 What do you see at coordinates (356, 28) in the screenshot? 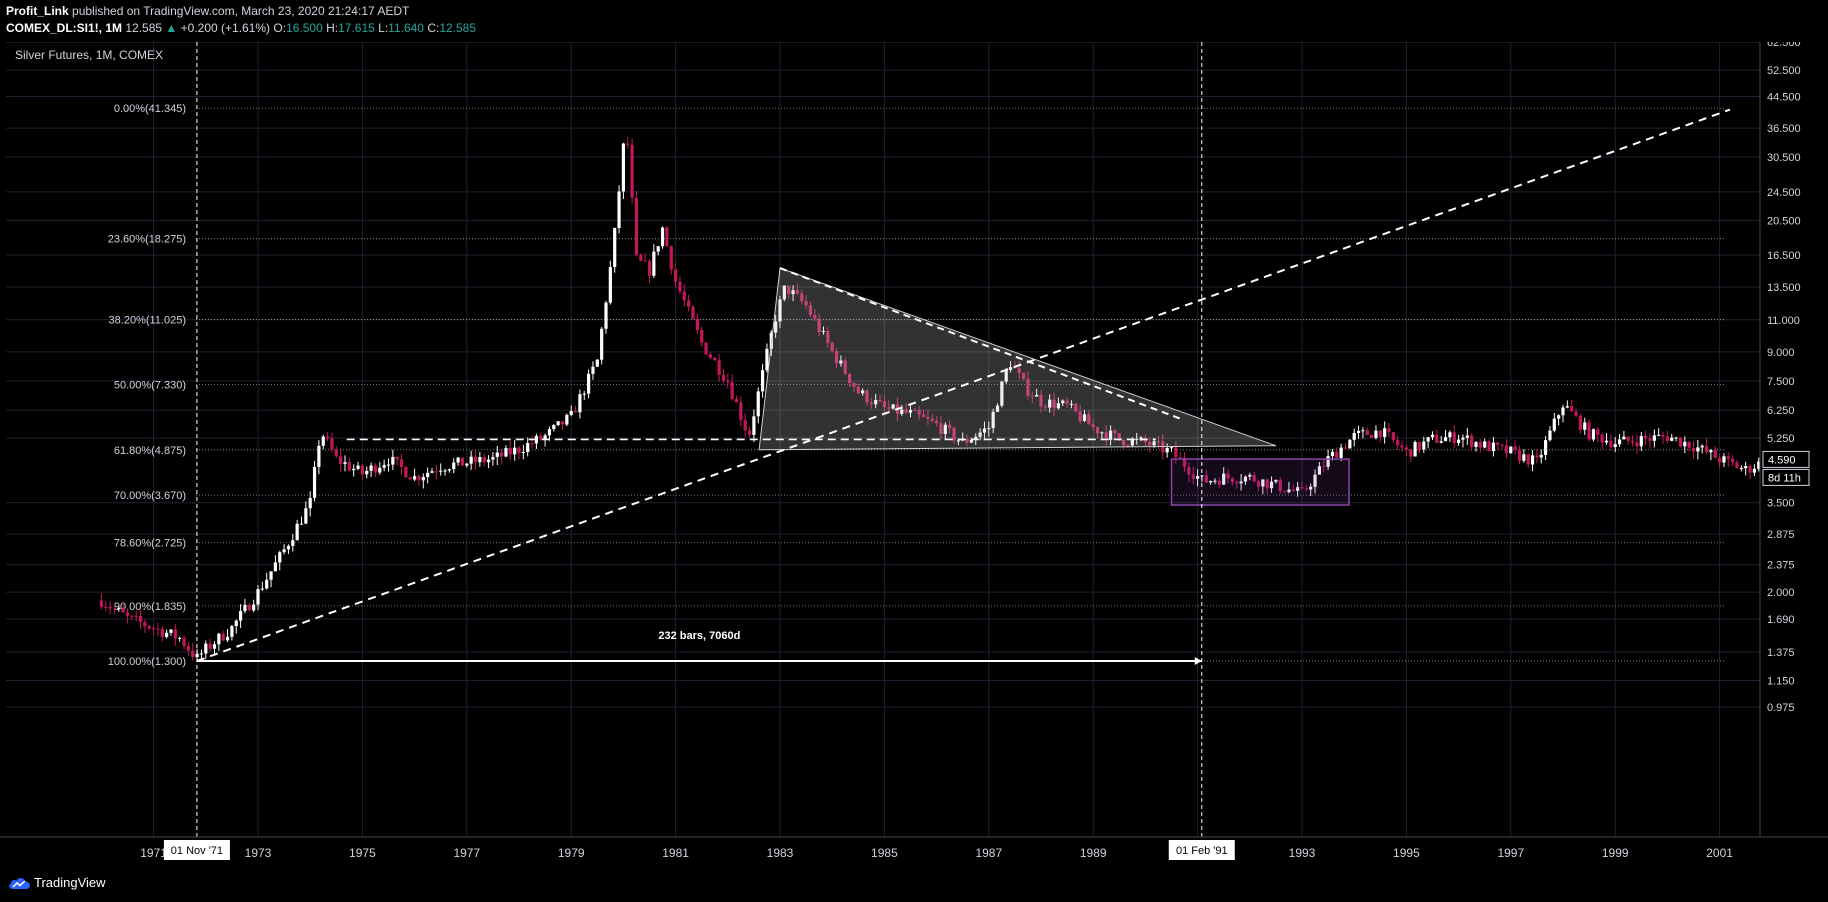
I see `high-value: 17.615` at bounding box center [356, 28].